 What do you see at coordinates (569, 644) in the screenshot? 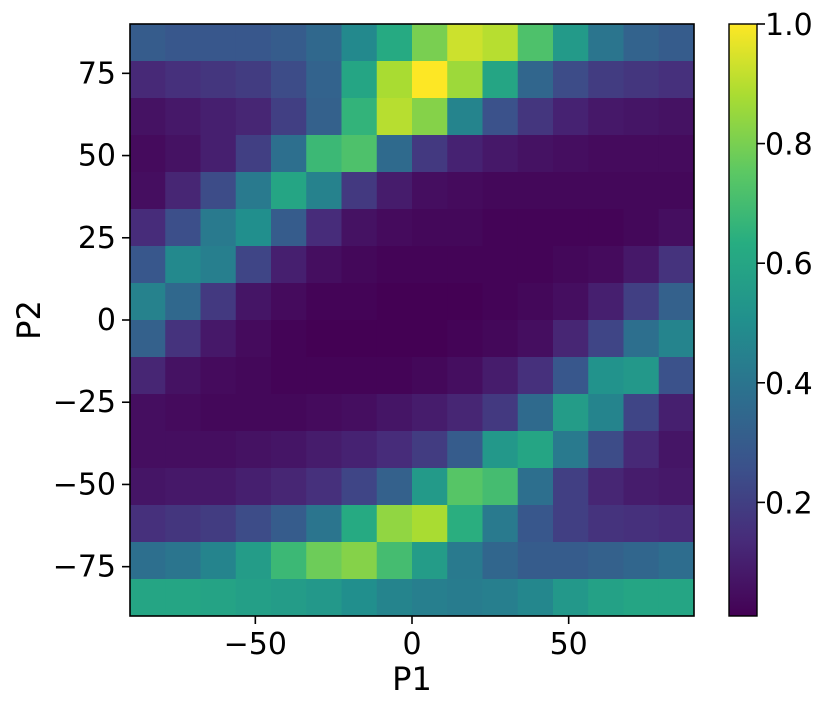
I see `x-tick-label: 50` at bounding box center [569, 644].